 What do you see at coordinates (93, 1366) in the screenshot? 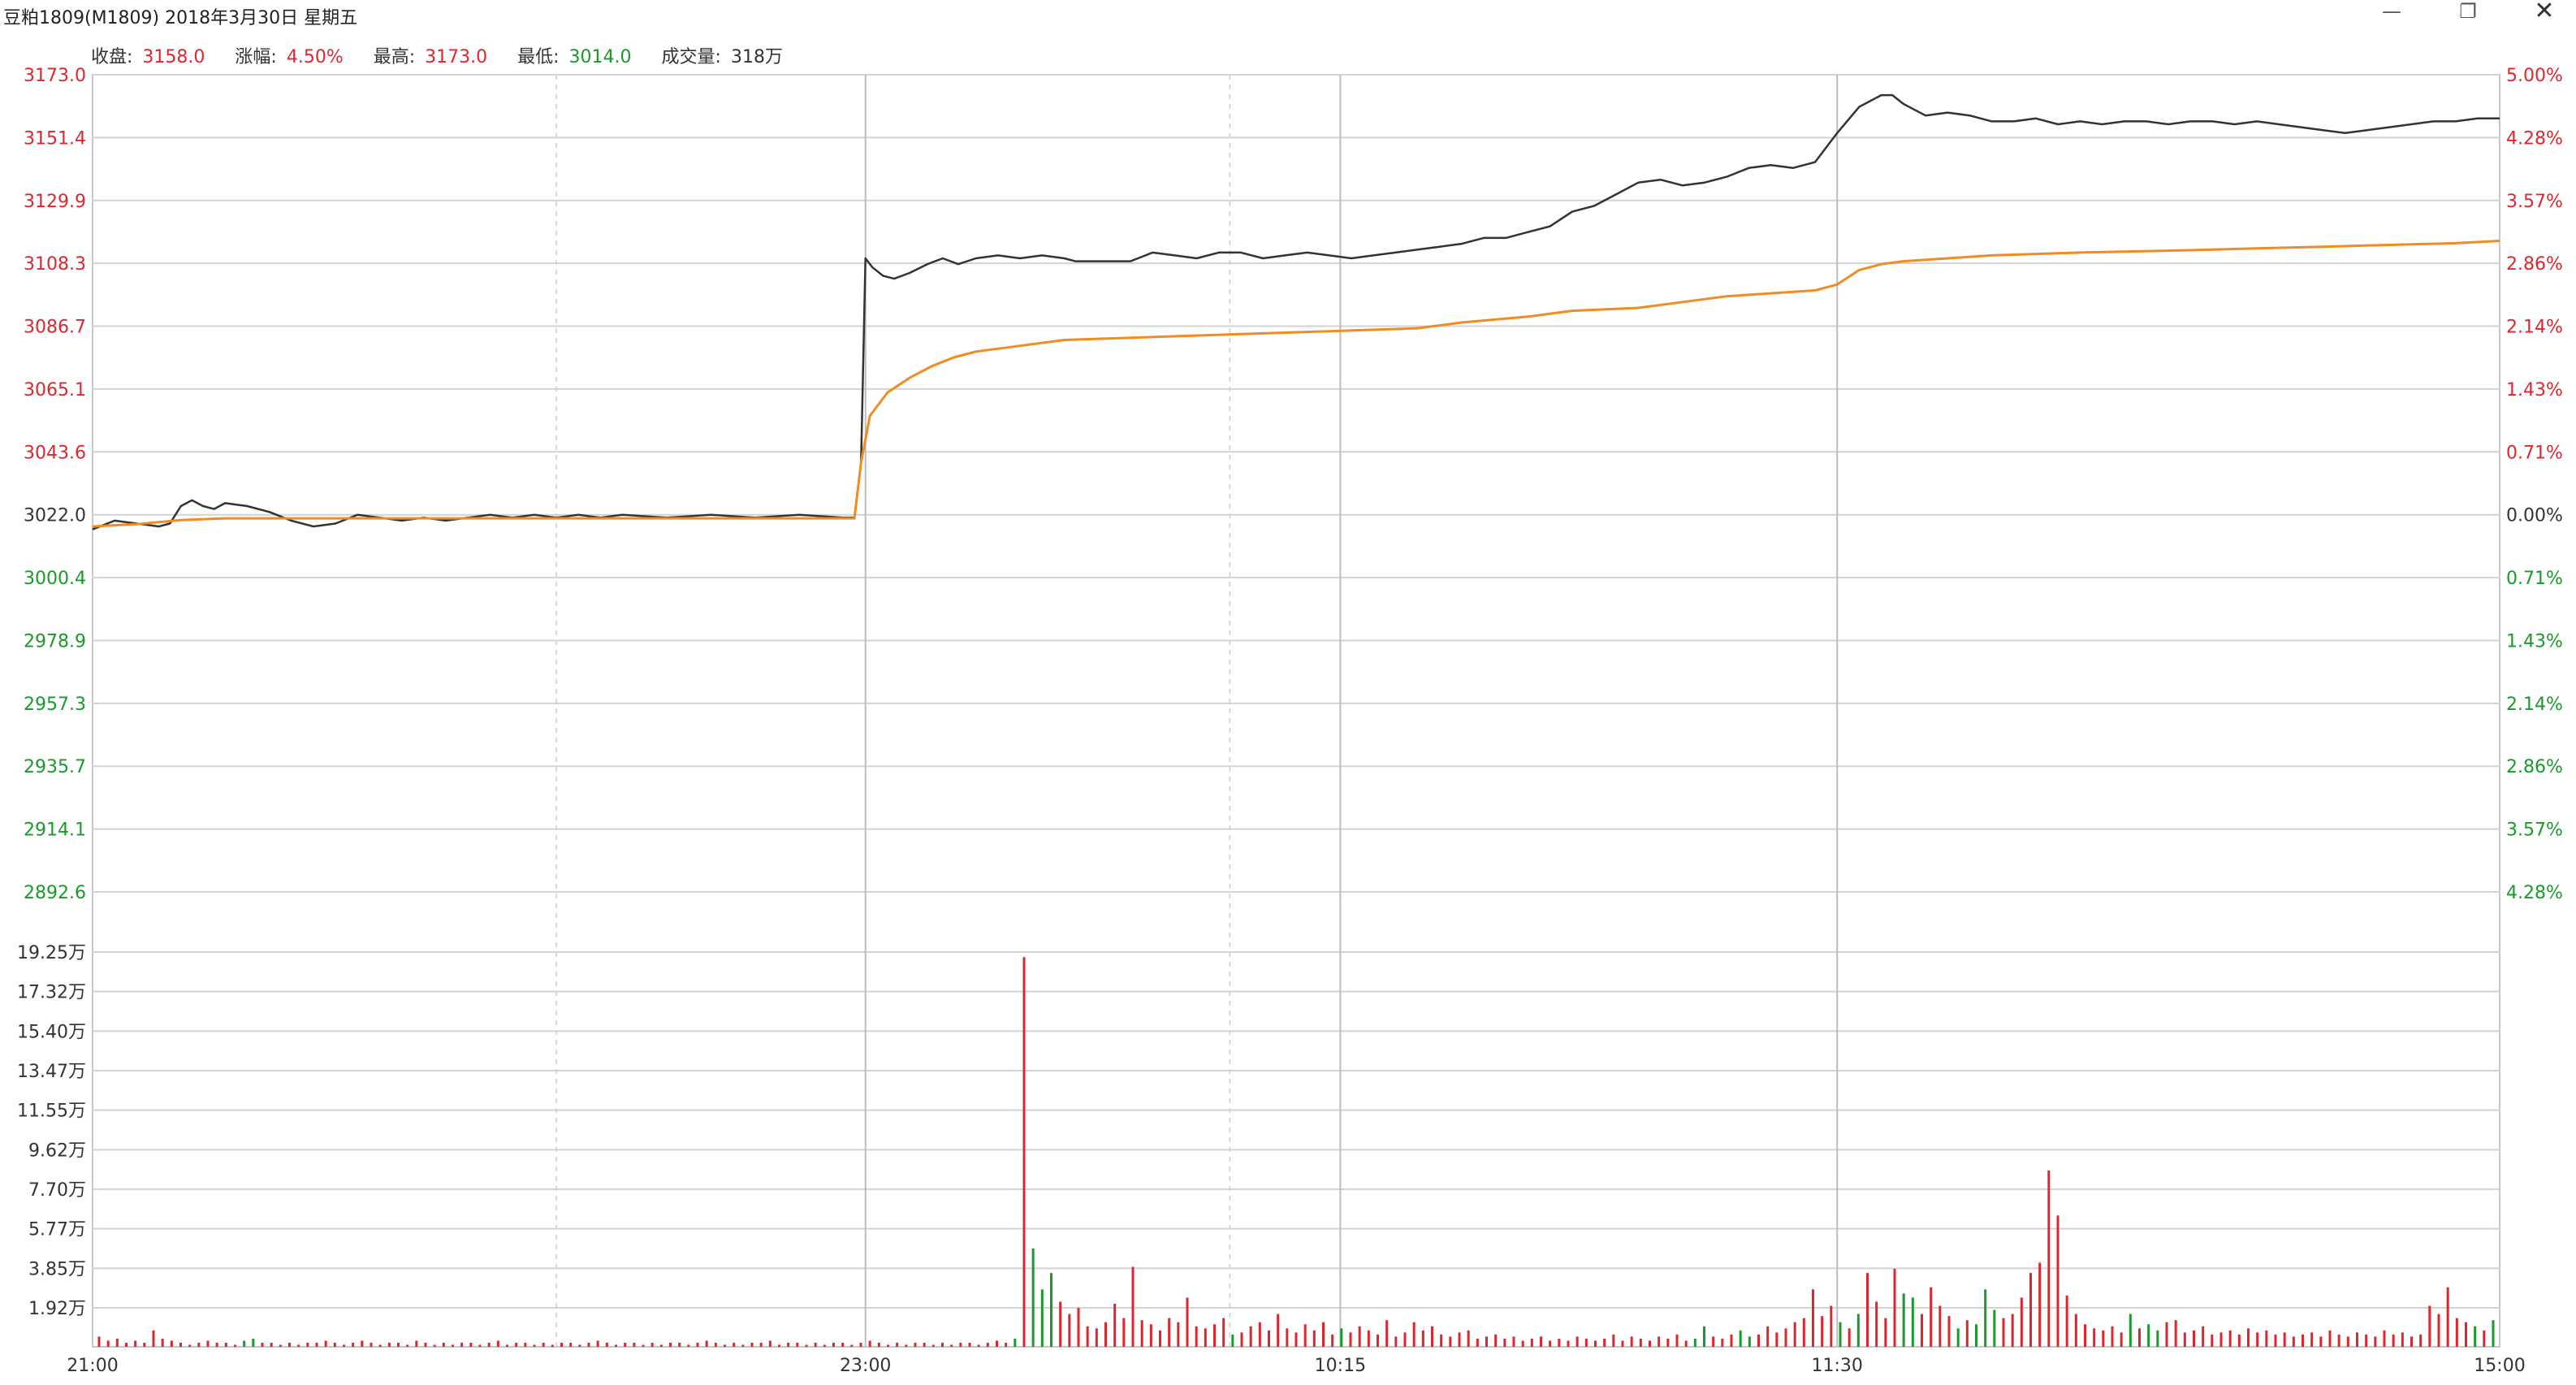
I see `time-tick-label: 21:00` at bounding box center [93, 1366].